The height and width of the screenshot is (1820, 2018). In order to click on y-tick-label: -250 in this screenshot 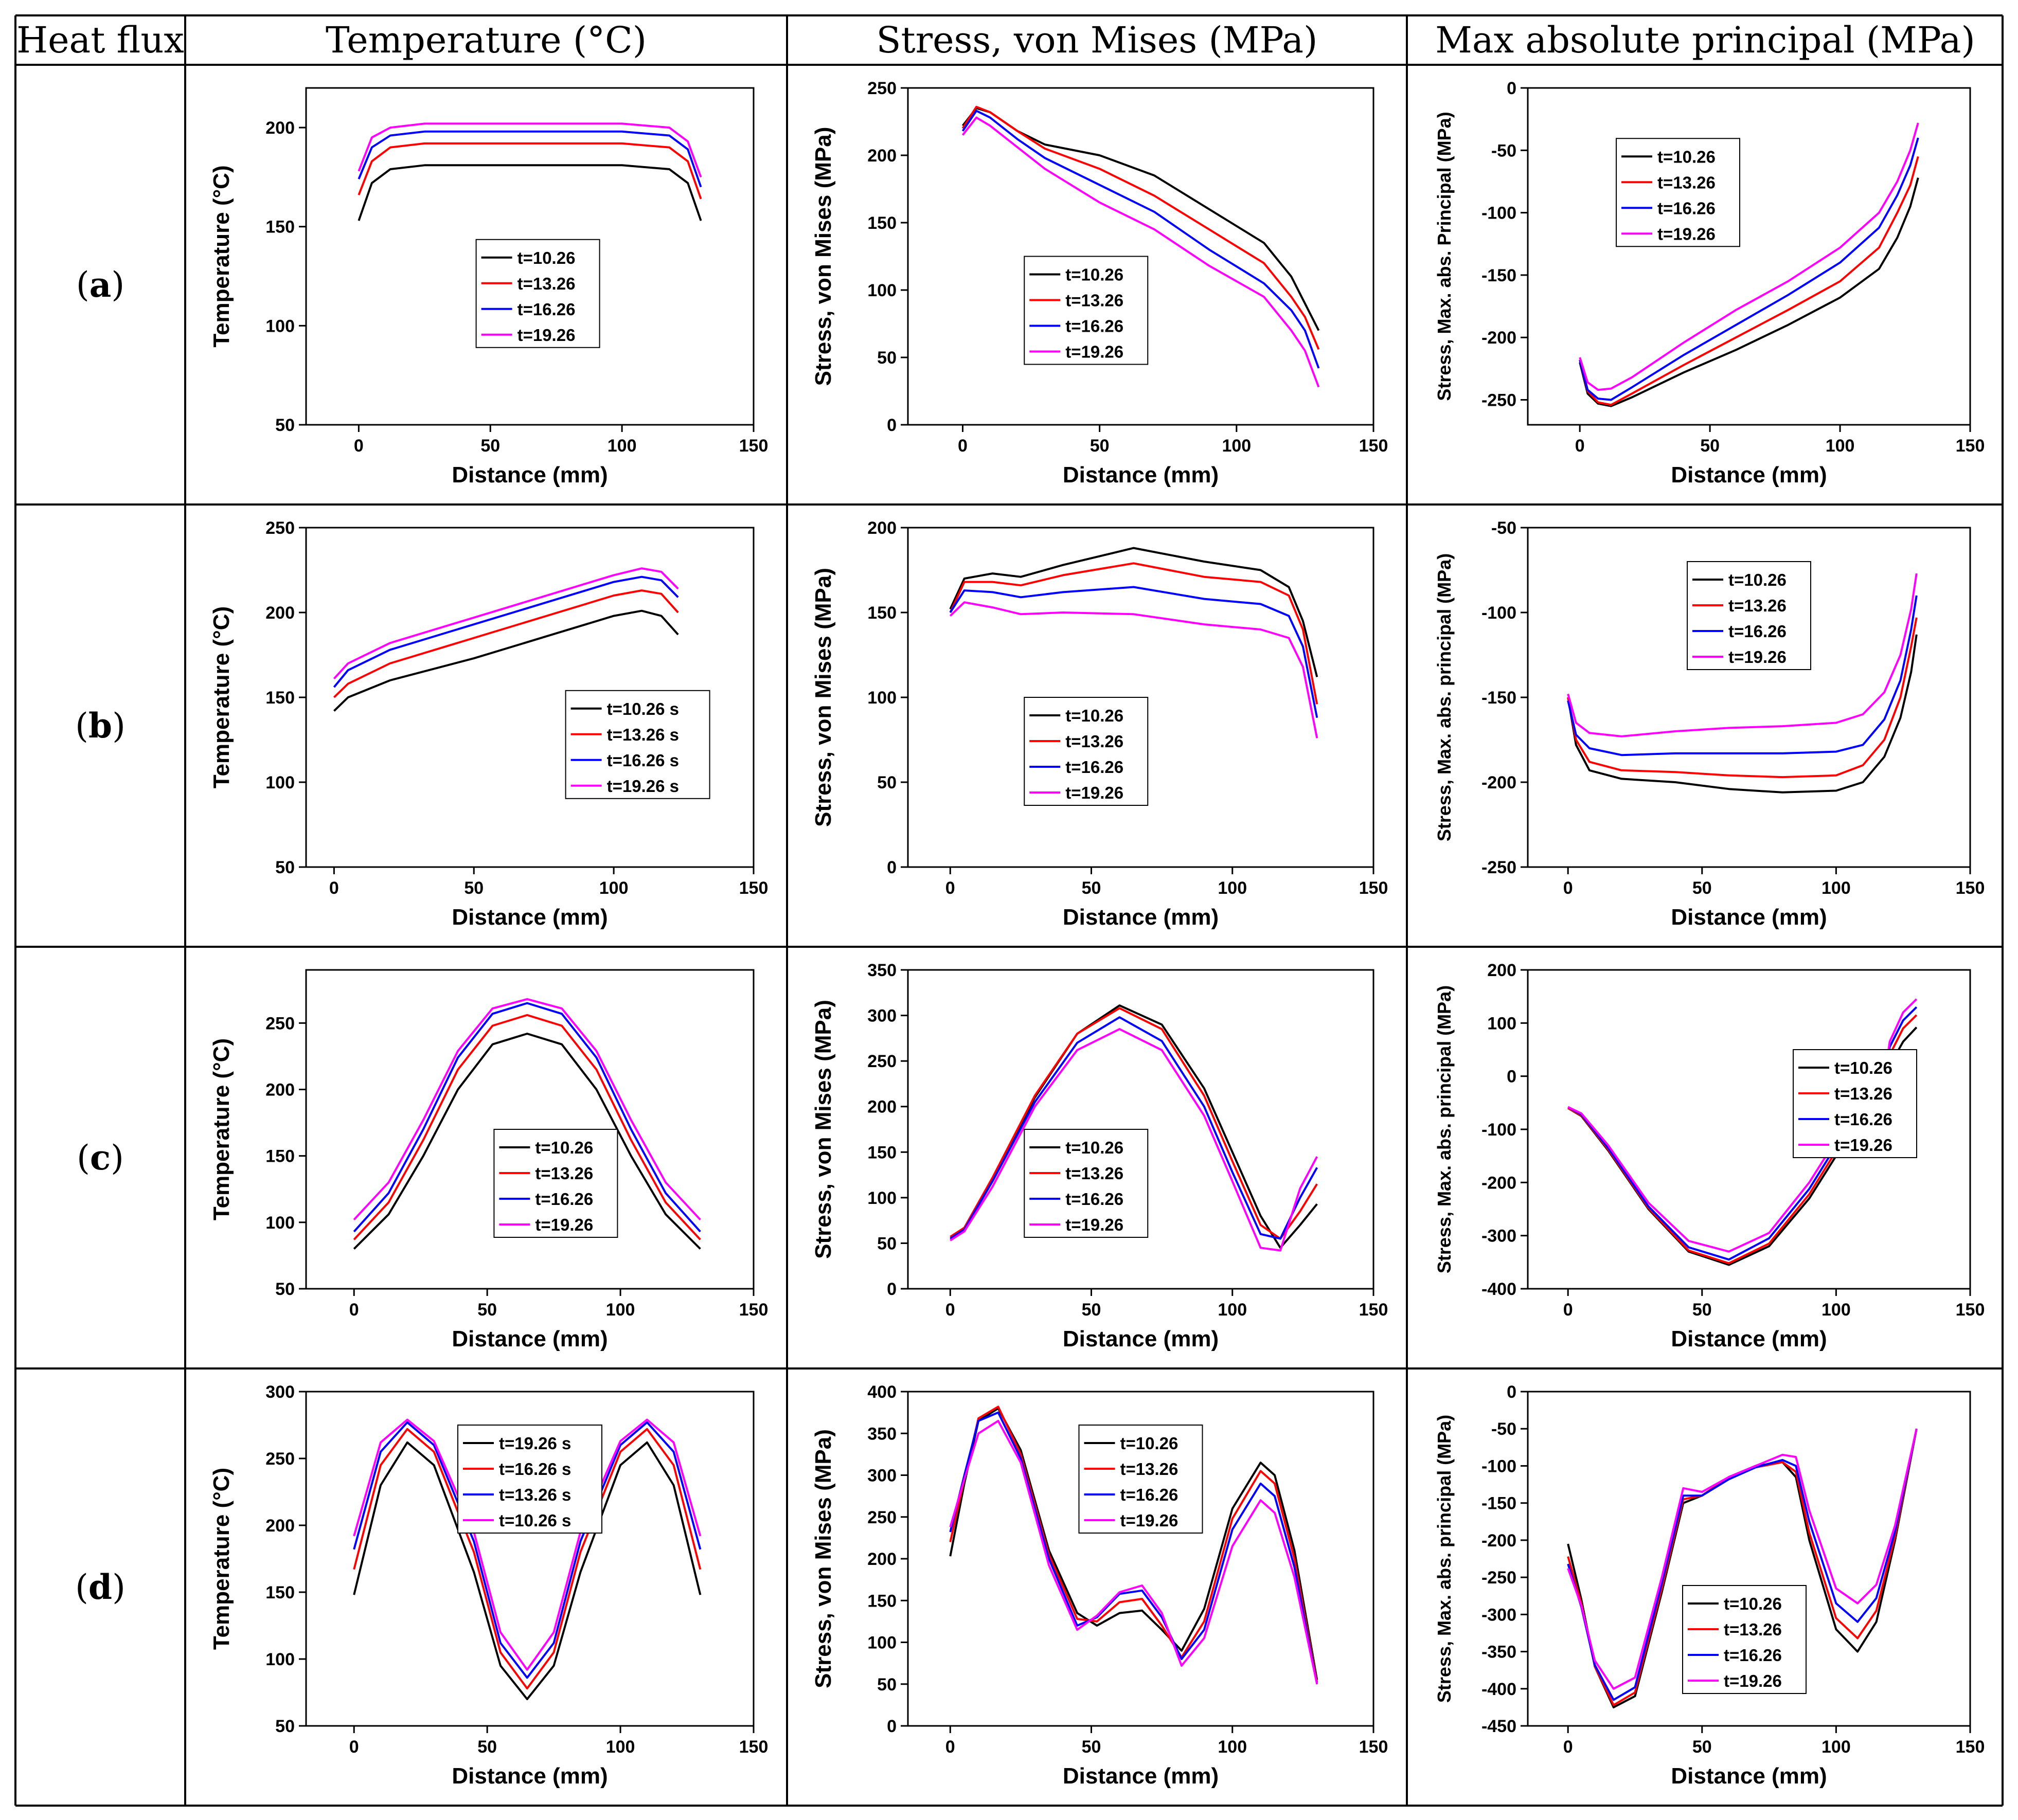, I will do `click(1498, 400)`.